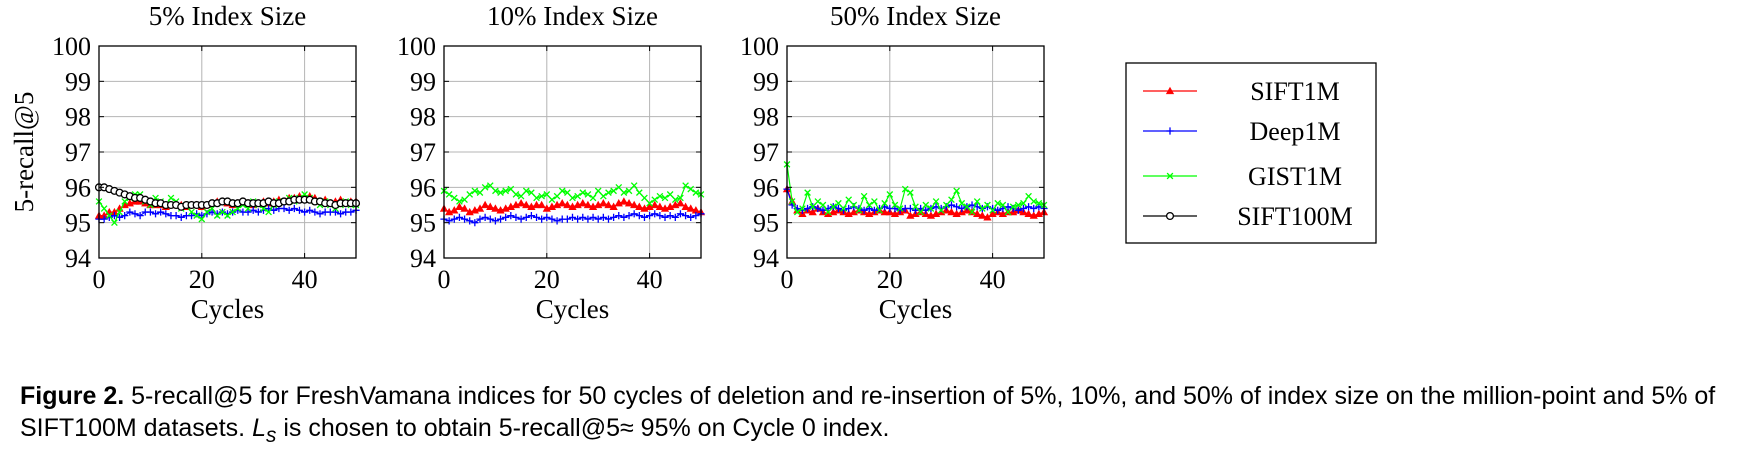  What do you see at coordinates (894, 162) in the screenshot?
I see `chart-panel-50pct: 94 95 96 97 98 99 100 0 20 40 50% Index Size Cycles` at bounding box center [894, 162].